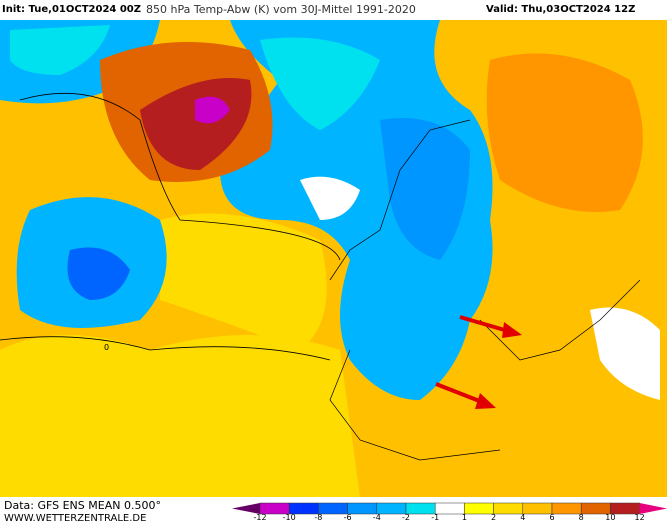 The height and width of the screenshot is (528, 667). What do you see at coordinates (625, 353) in the screenshot?
I see `white-region-east` at bounding box center [625, 353].